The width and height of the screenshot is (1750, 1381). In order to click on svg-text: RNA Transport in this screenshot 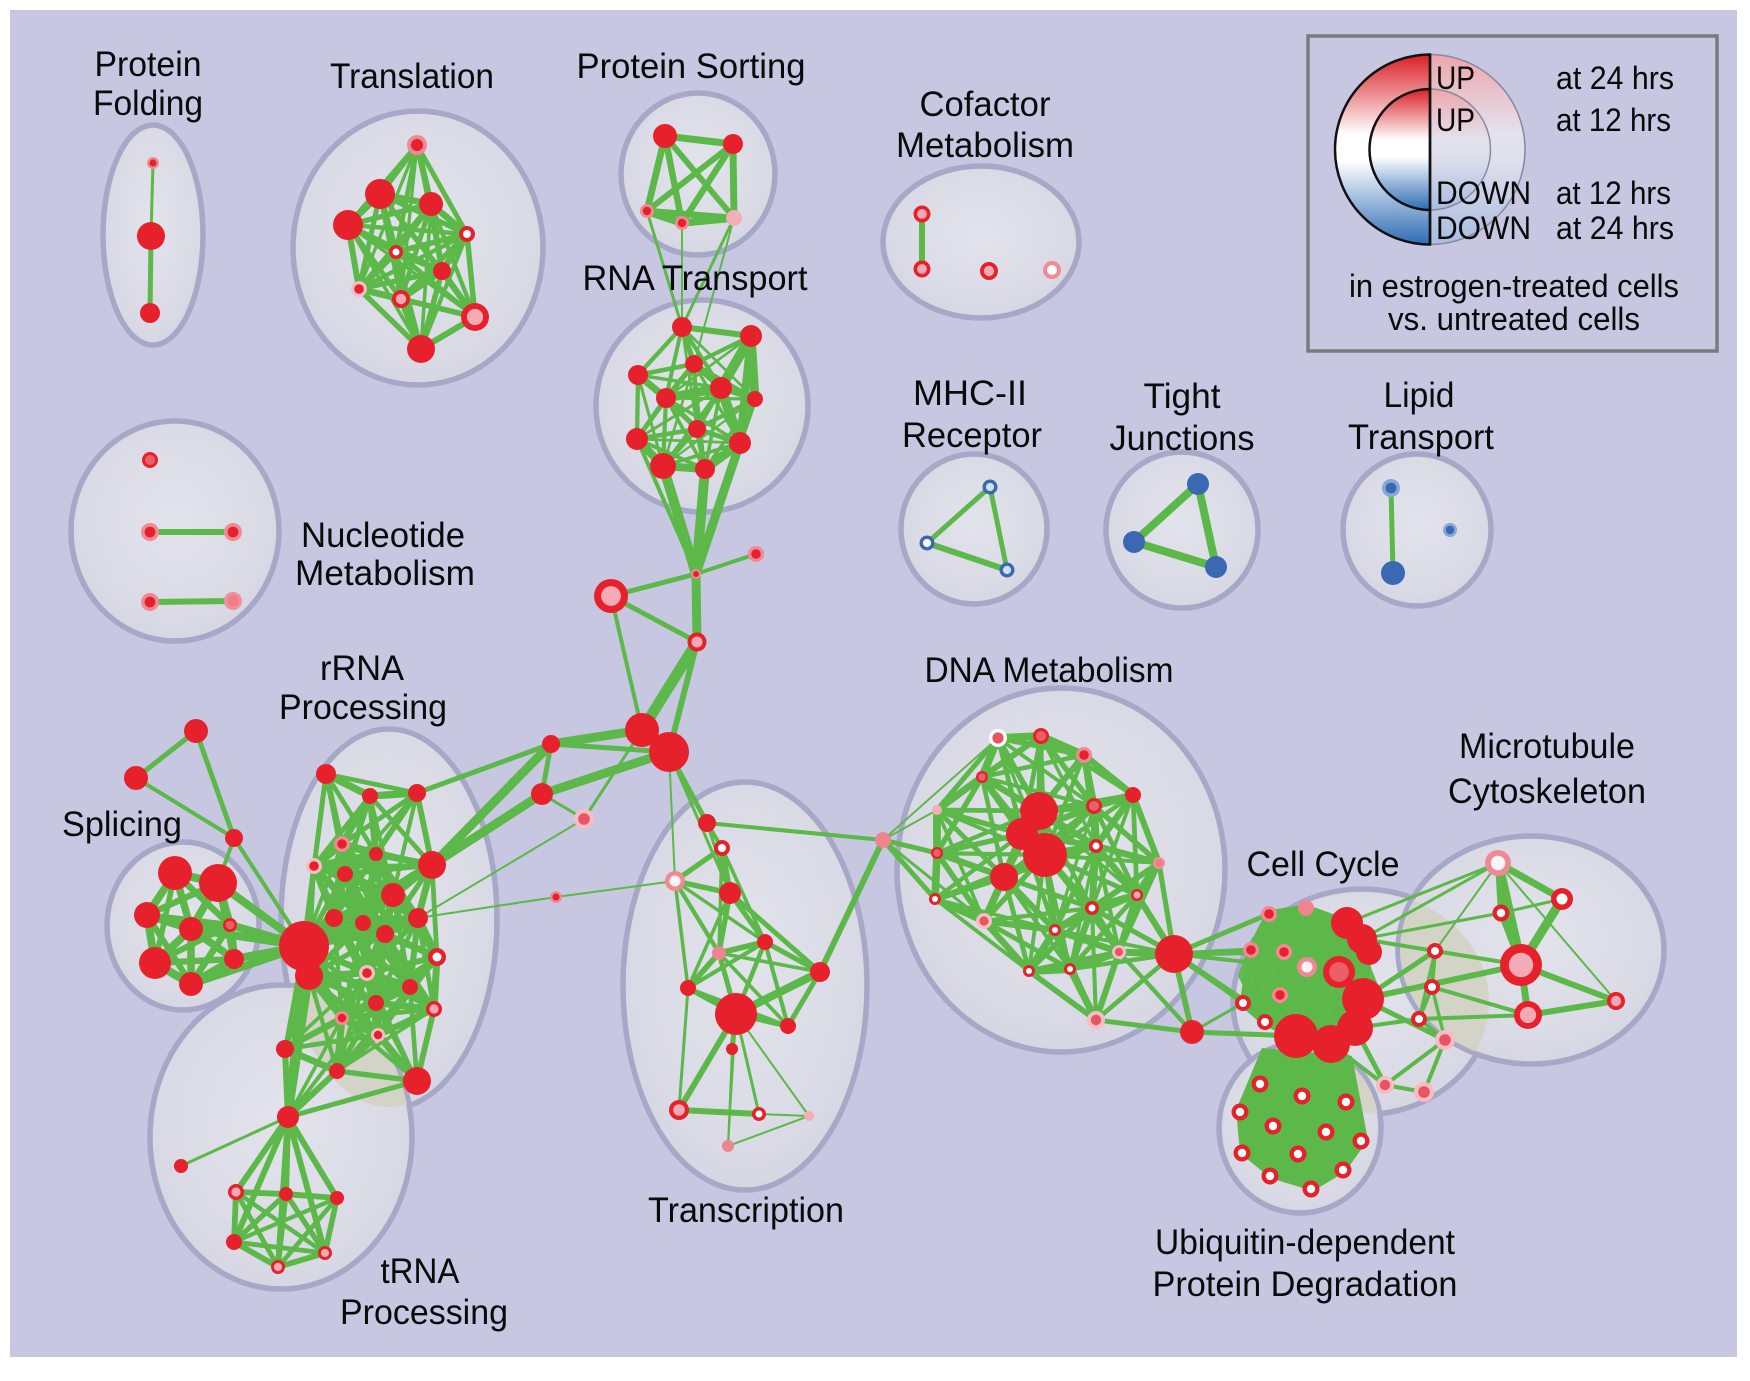, I will do `click(695, 278)`.